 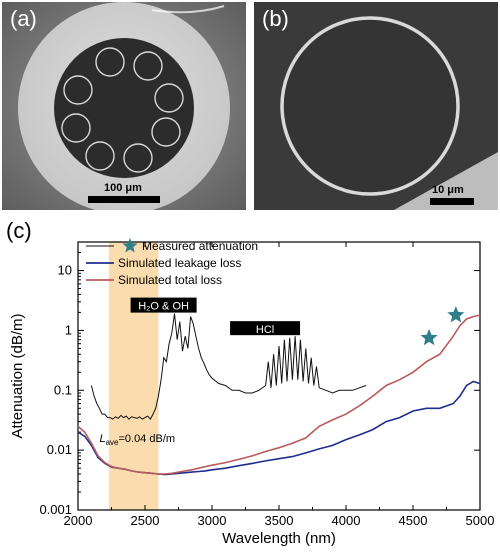 What do you see at coordinates (370, 106) in the screenshot?
I see `capillary-wall` at bounding box center [370, 106].